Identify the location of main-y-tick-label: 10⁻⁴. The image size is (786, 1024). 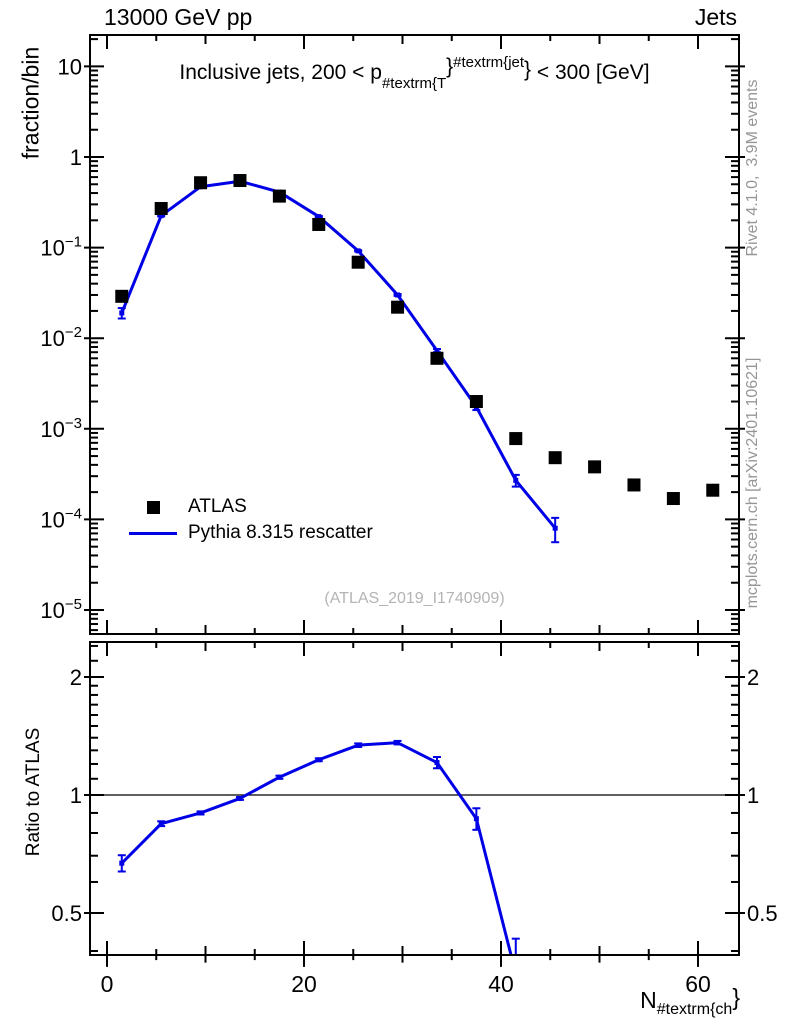
(61, 518).